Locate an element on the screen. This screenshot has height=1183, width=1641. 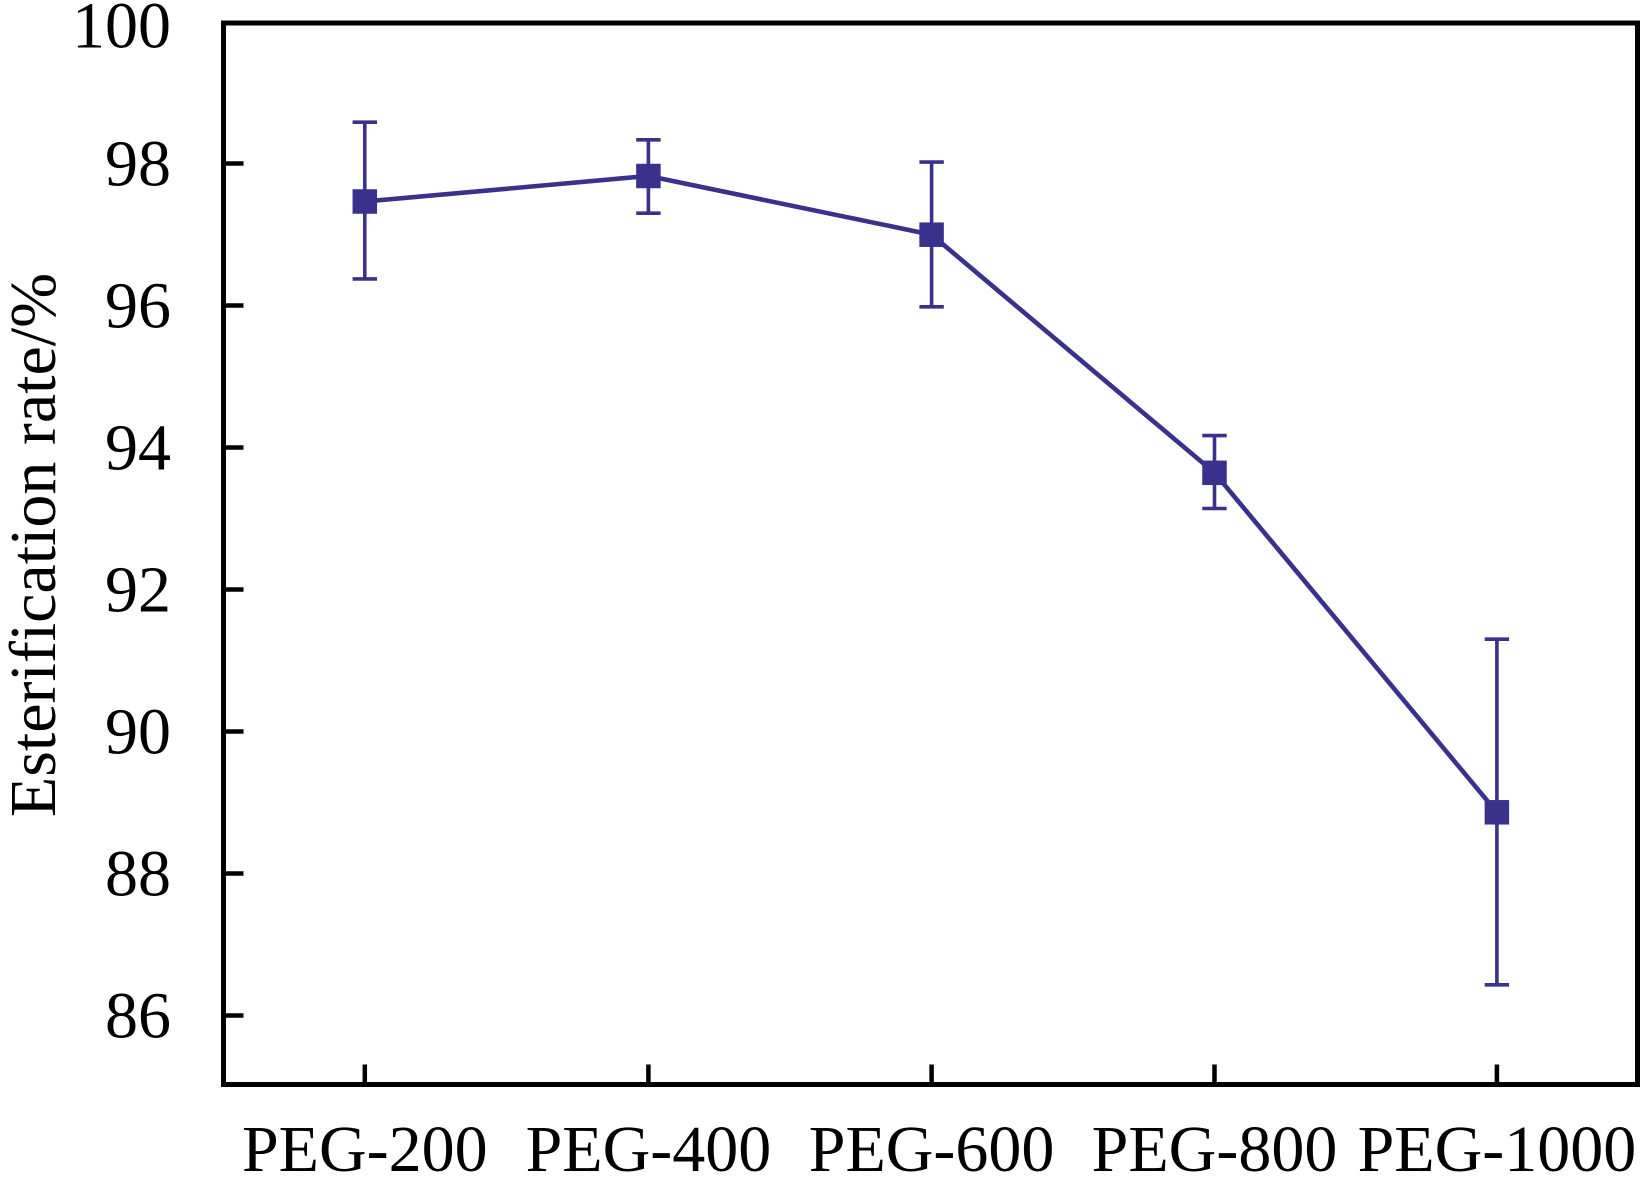
svg-text: PEG-400 is located at coordinates (649, 1148).